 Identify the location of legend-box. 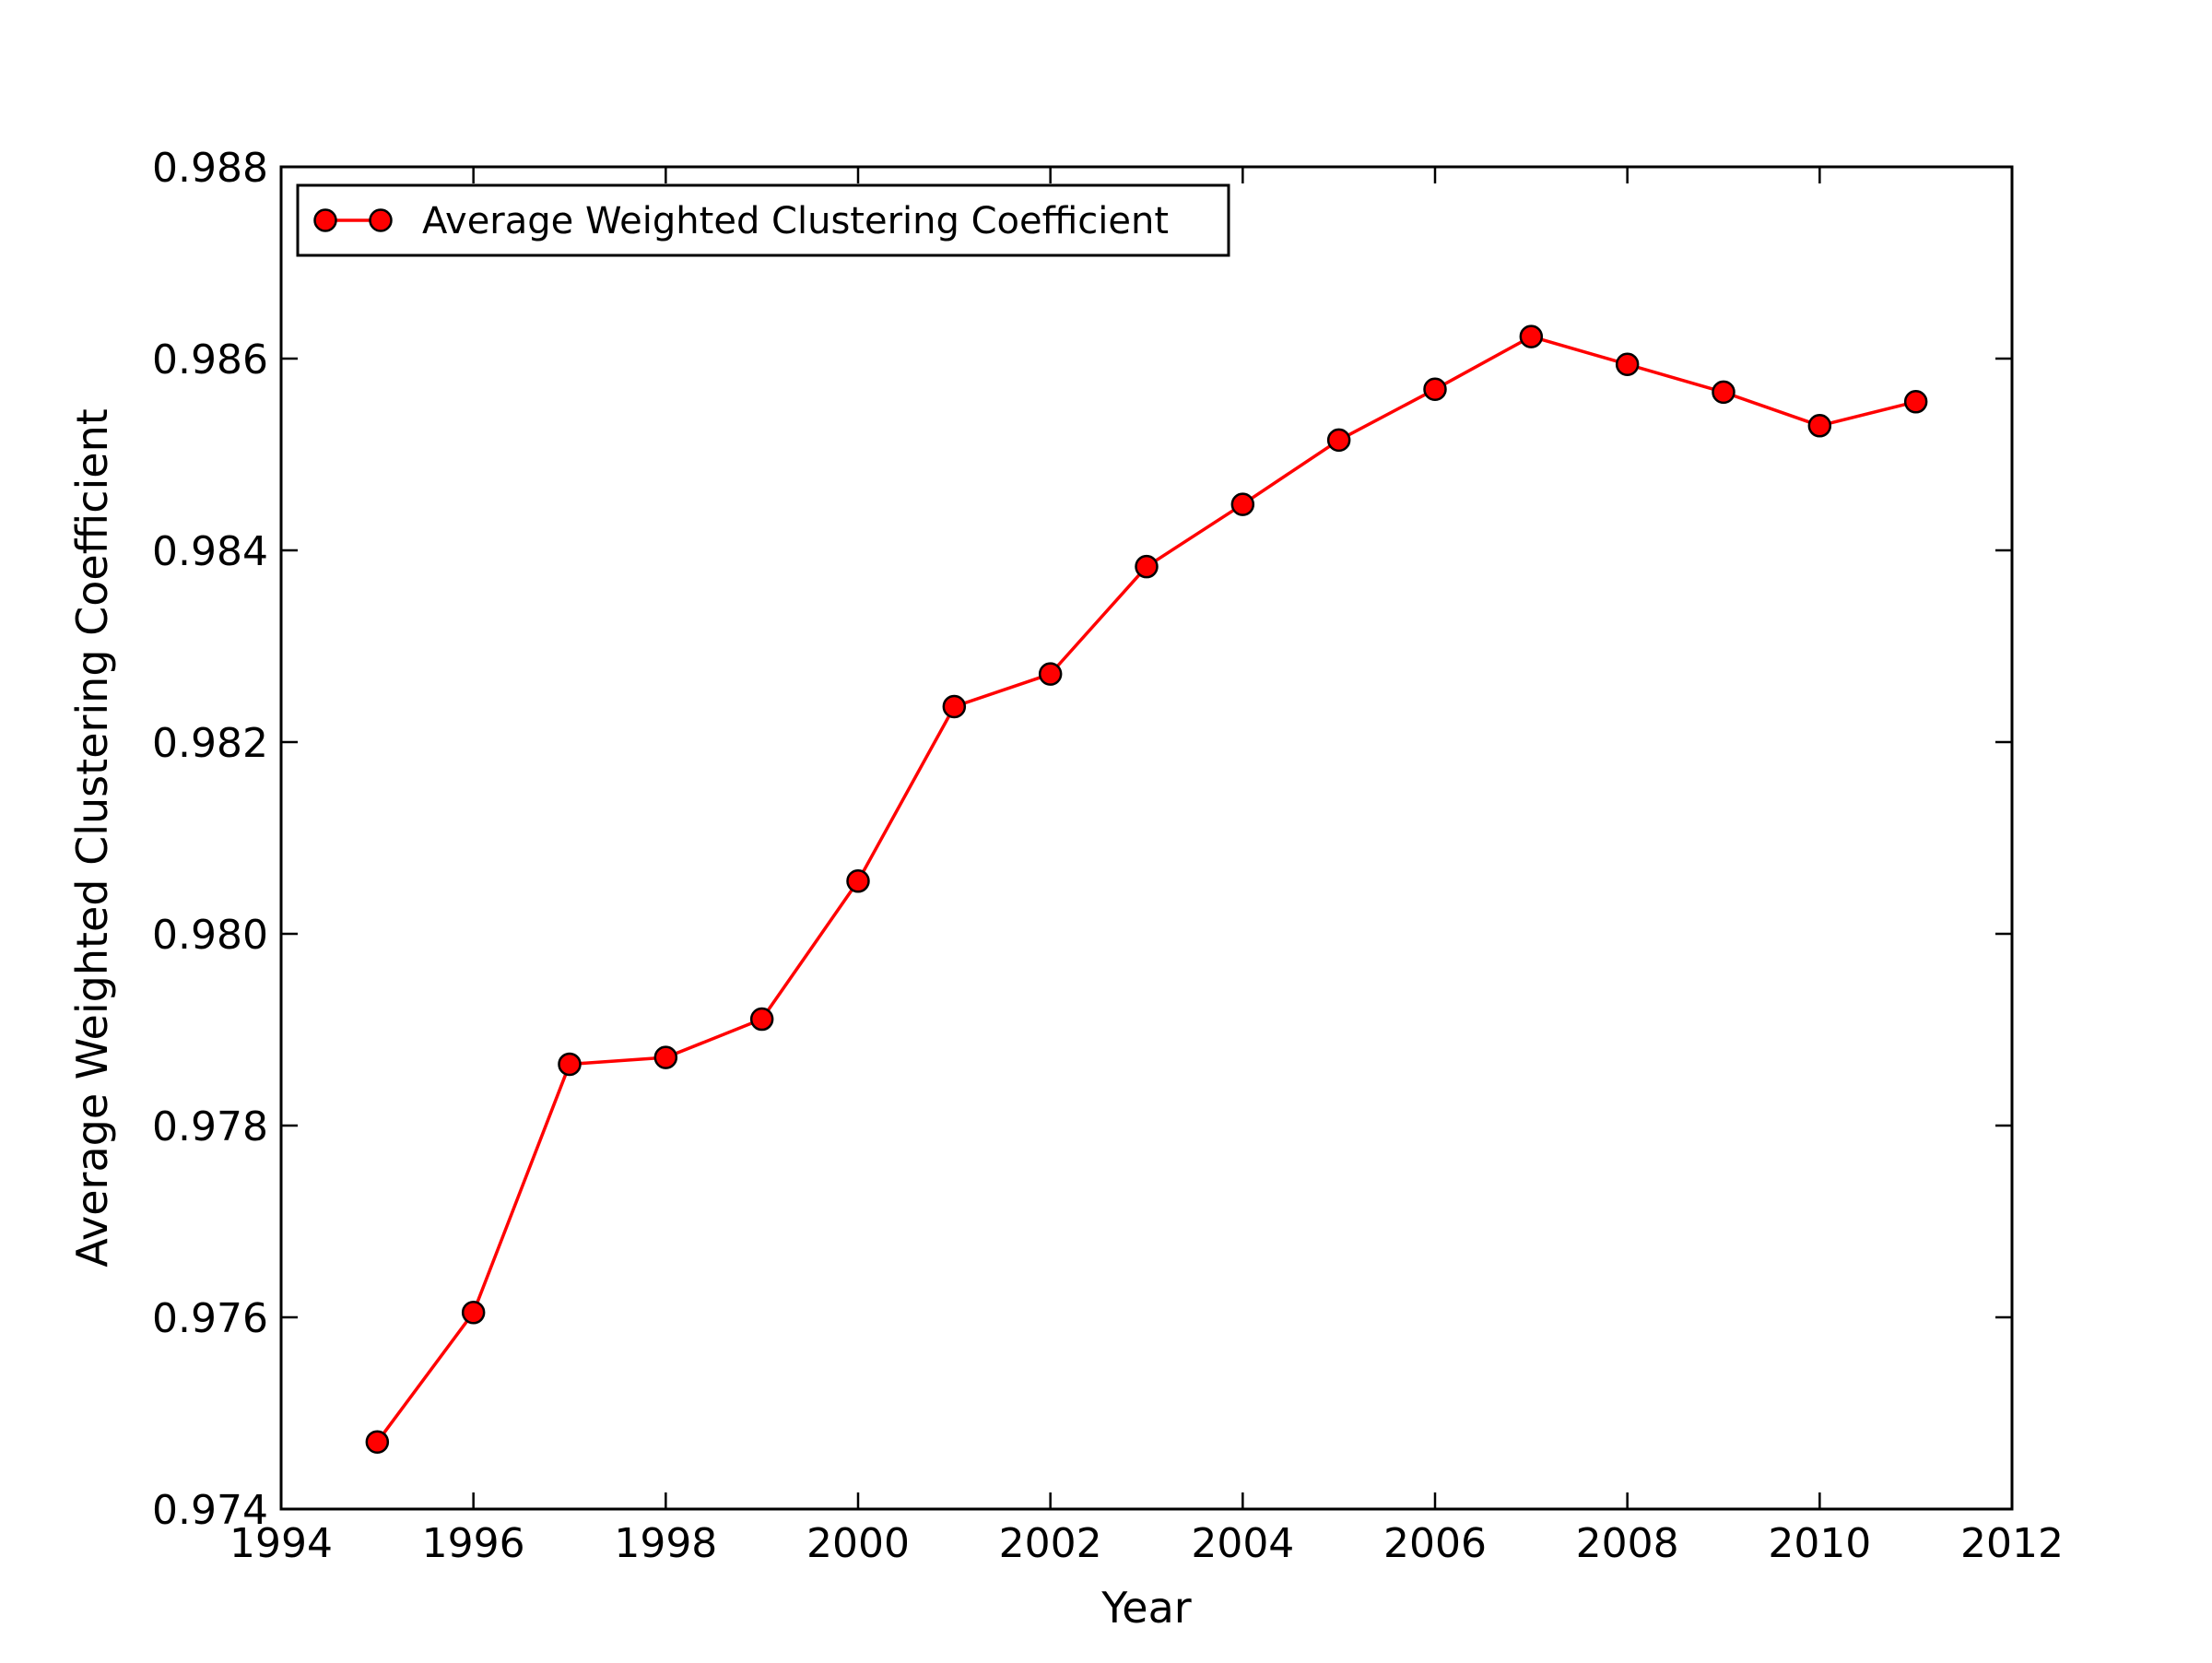
(763, 220).